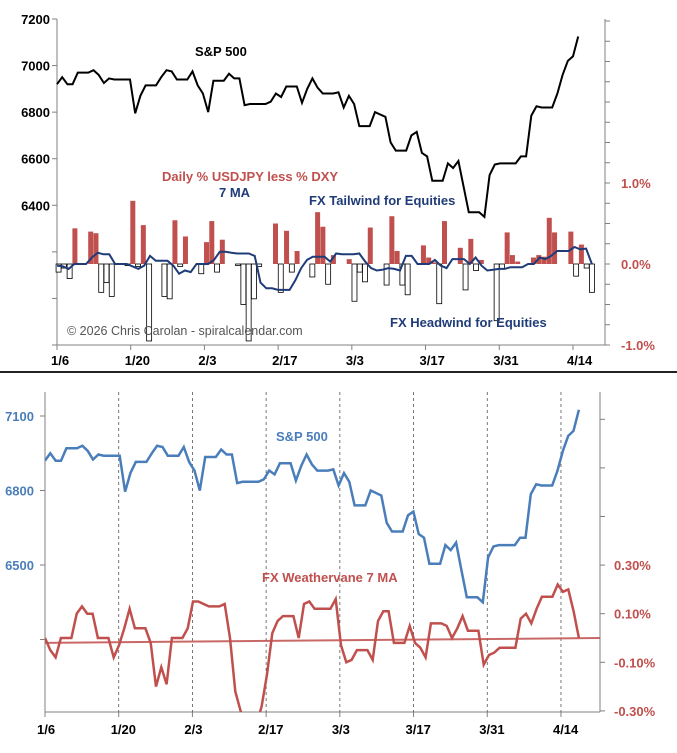 The image size is (677, 753). What do you see at coordinates (635, 662) in the screenshot?
I see `right-tick-label: -0.10%` at bounding box center [635, 662].